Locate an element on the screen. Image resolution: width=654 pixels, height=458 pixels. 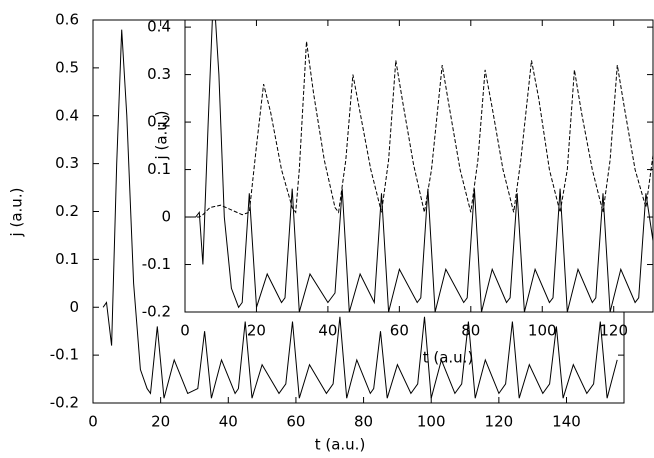
y-tick-label: 0.6 is located at coordinates (67, 20).